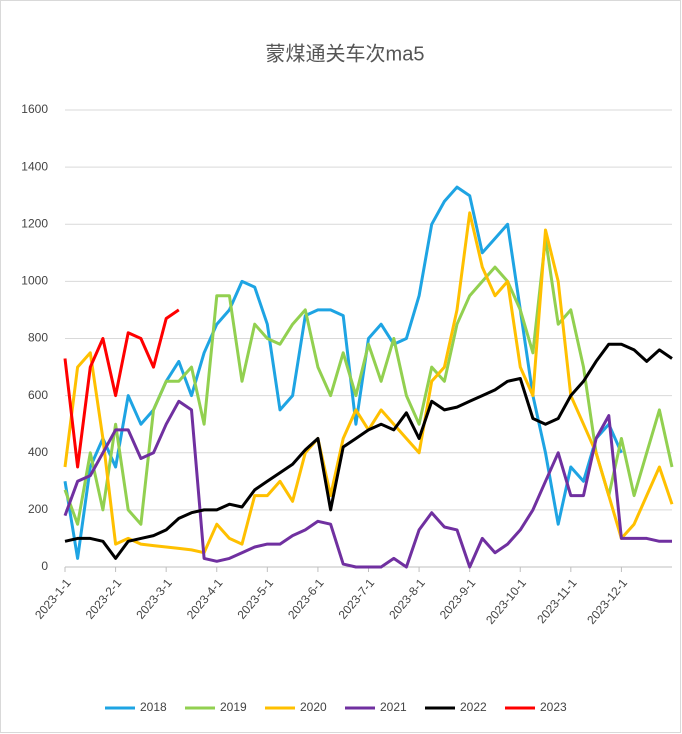 The height and width of the screenshot is (734, 682). I want to click on legend-label: 2020, so click(313, 707).